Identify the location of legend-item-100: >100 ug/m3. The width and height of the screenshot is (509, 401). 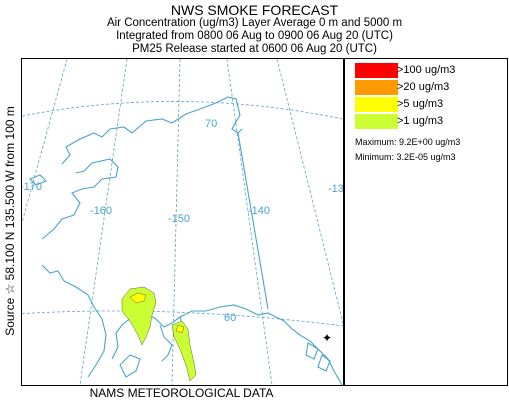
(430, 70).